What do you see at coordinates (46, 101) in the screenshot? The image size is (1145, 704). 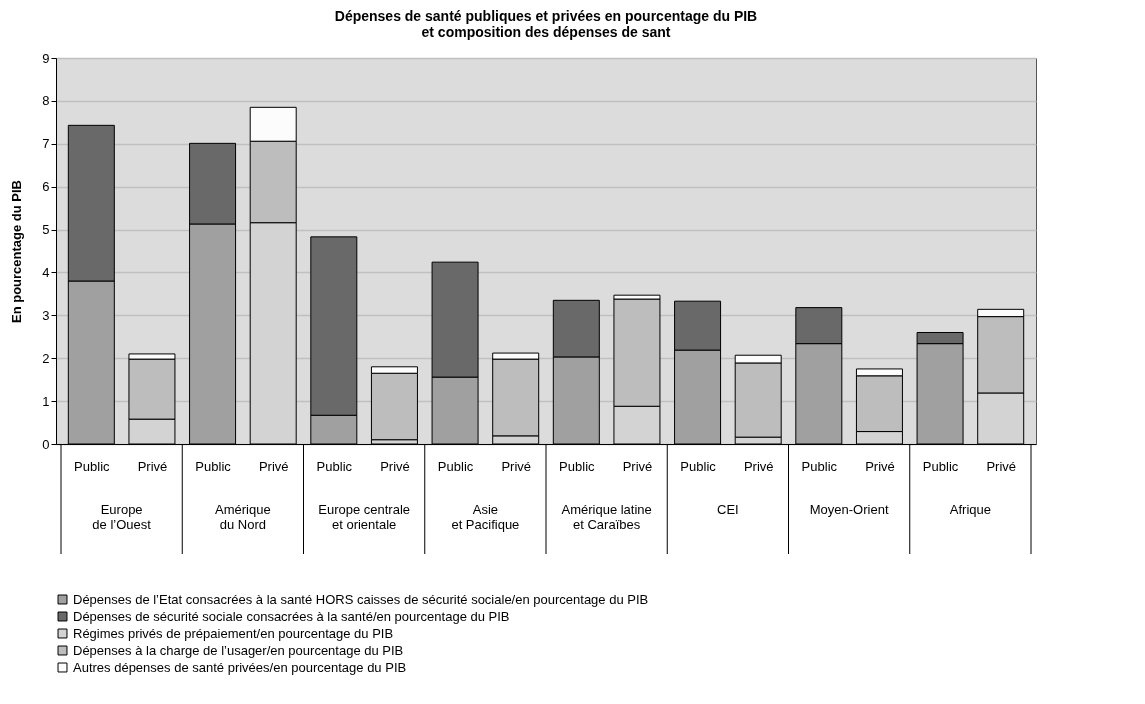 I see `y-tick-label: 8` at bounding box center [46, 101].